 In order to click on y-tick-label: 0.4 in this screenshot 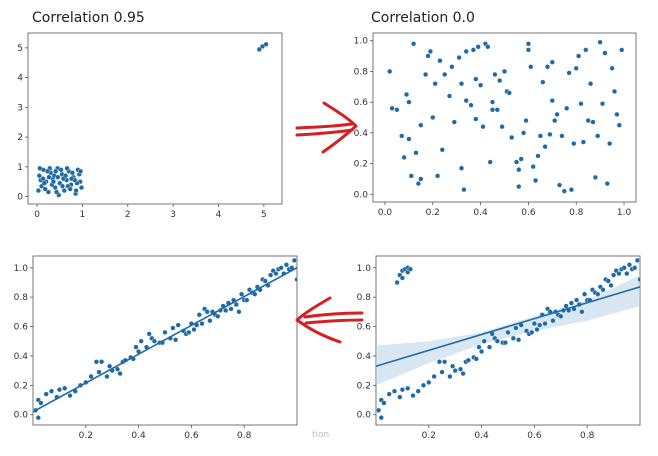, I will do `click(364, 357)`.